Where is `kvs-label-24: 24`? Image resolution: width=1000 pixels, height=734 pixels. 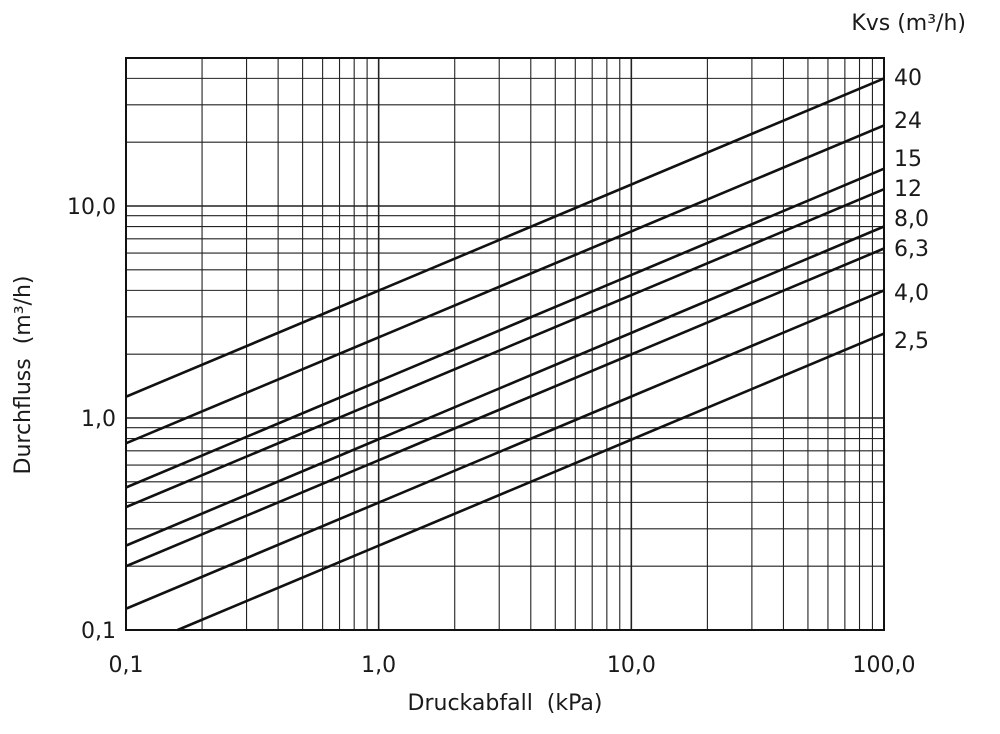 kvs-label-24: 24 is located at coordinates (908, 121).